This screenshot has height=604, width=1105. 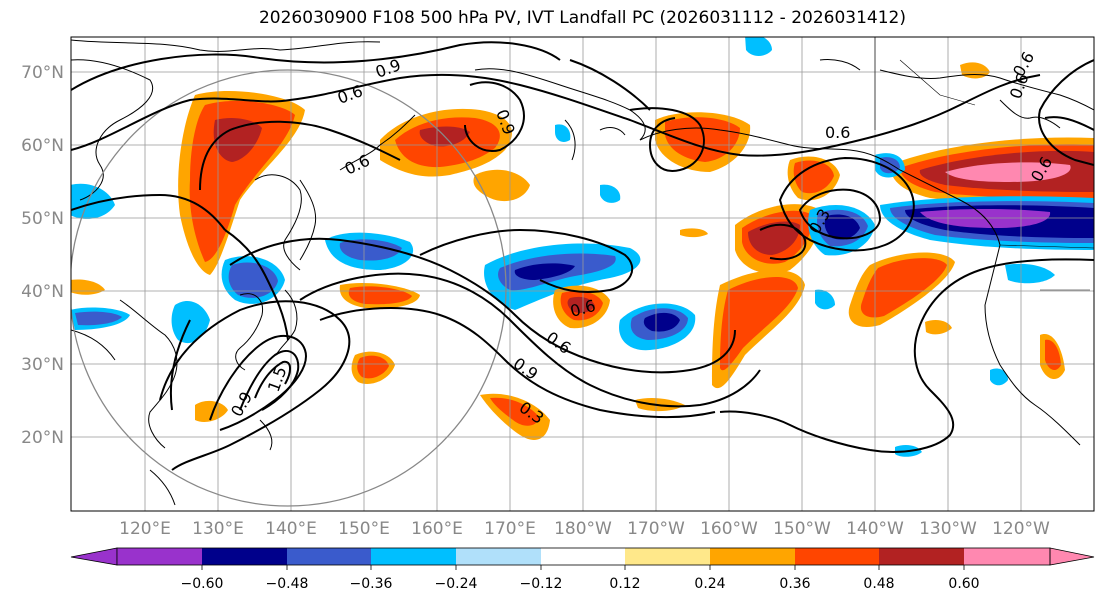 What do you see at coordinates (624, 584) in the screenshot?
I see `colorbar-tick-label: 0.12` at bounding box center [624, 584].